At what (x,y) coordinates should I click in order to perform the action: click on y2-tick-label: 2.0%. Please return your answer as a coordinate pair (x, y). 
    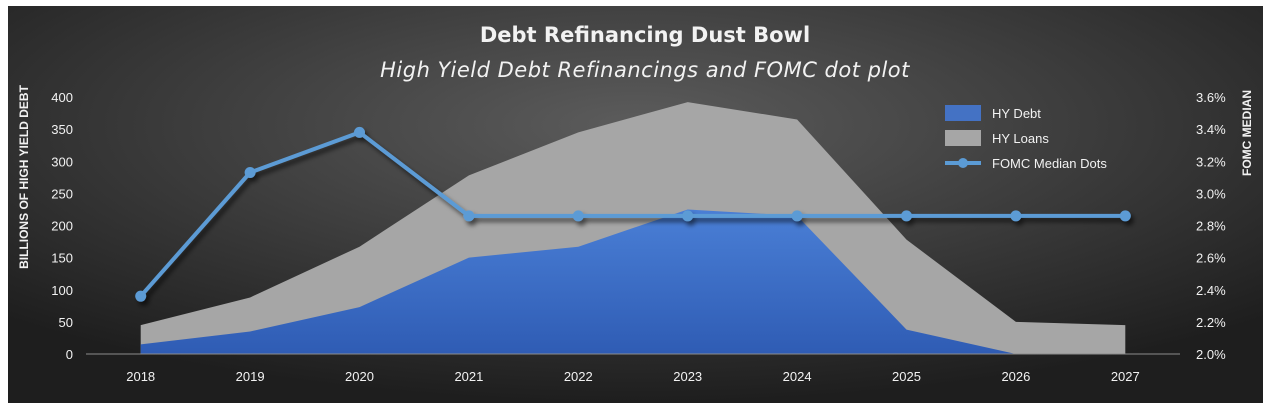
    Looking at the image, I should click on (1211, 354).